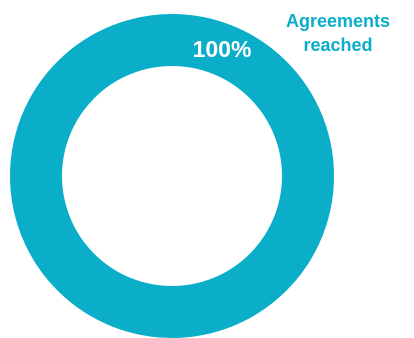 This screenshot has height=338, width=414. What do you see at coordinates (338, 21) in the screenshot?
I see `legend-label-line-1: Agreements` at bounding box center [338, 21].